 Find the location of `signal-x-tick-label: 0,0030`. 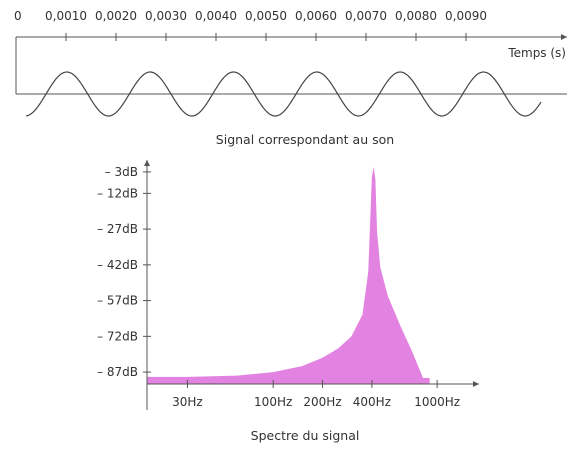

signal-x-tick-label: 0,0030 is located at coordinates (166, 16).